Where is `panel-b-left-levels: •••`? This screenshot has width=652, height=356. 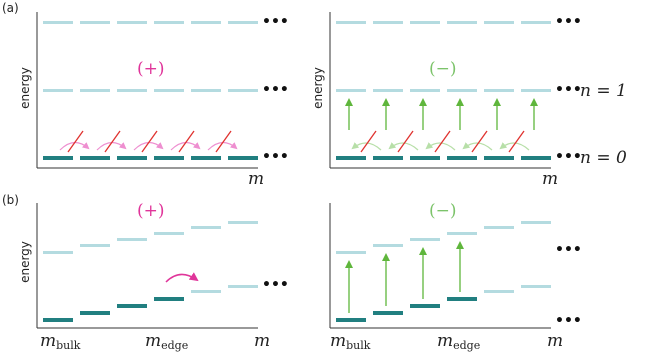
panel-b-left-levels: ••• is located at coordinates (166, 271).